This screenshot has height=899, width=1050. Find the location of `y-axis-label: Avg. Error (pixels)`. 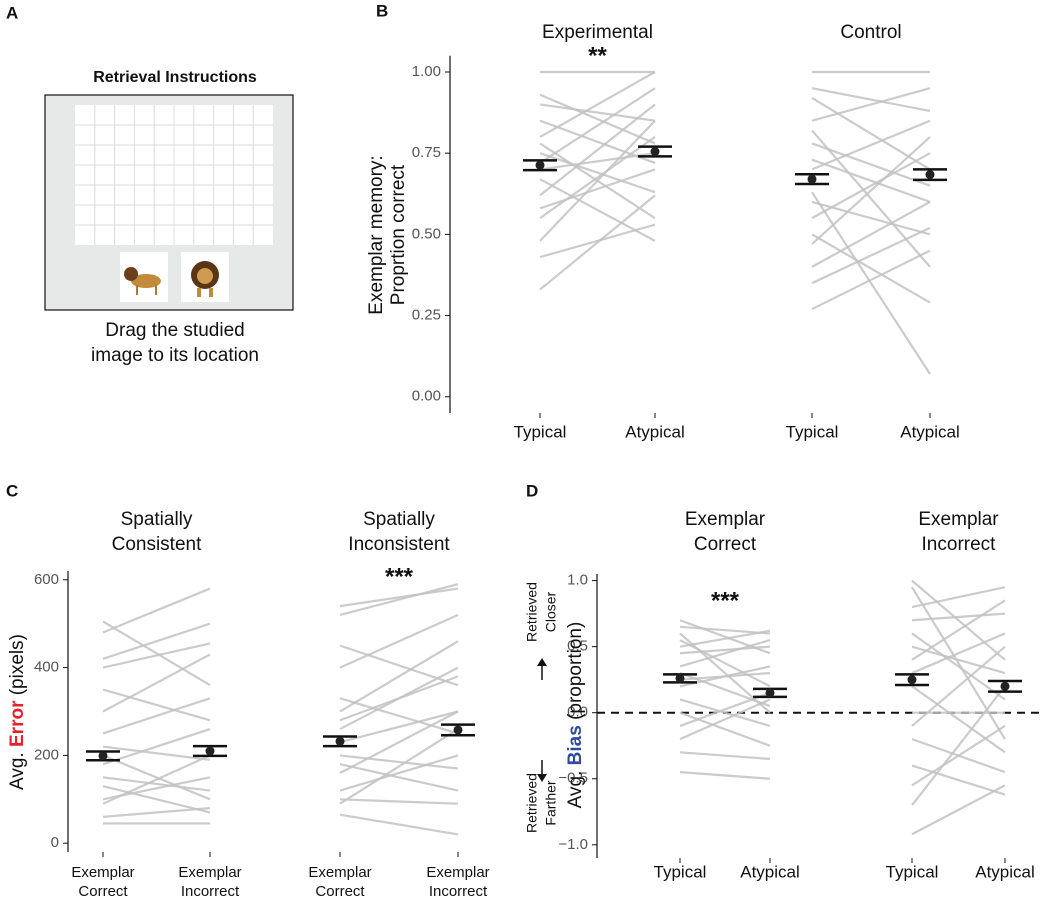

y-axis-label: Avg. Error (pixels) is located at coordinates (17, 712).